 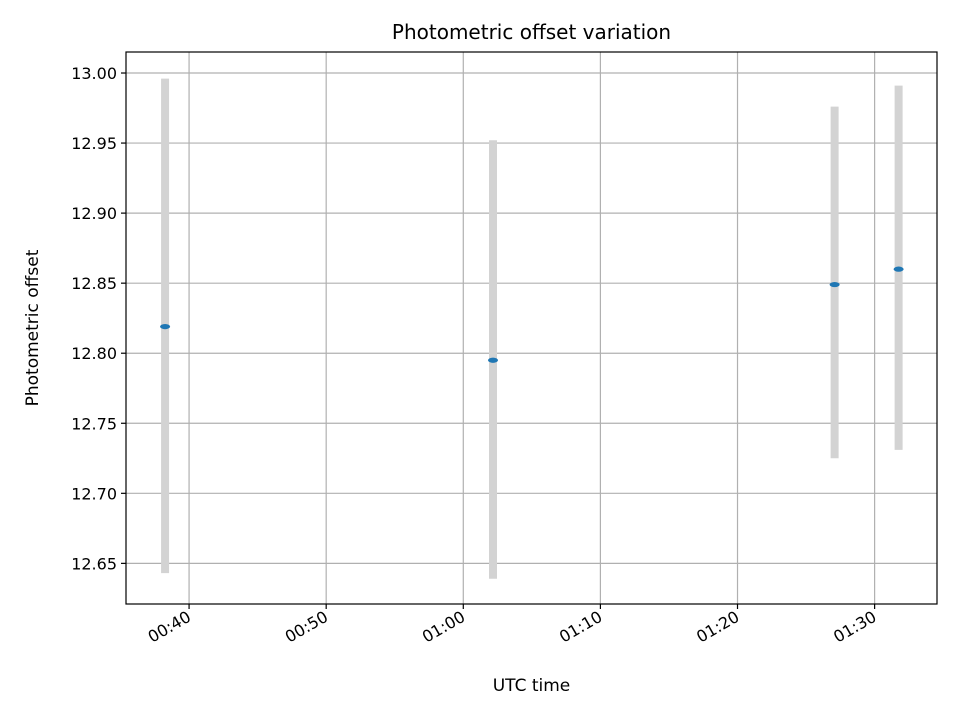 I want to click on y-tick-label: 12.75, so click(x=94, y=423).